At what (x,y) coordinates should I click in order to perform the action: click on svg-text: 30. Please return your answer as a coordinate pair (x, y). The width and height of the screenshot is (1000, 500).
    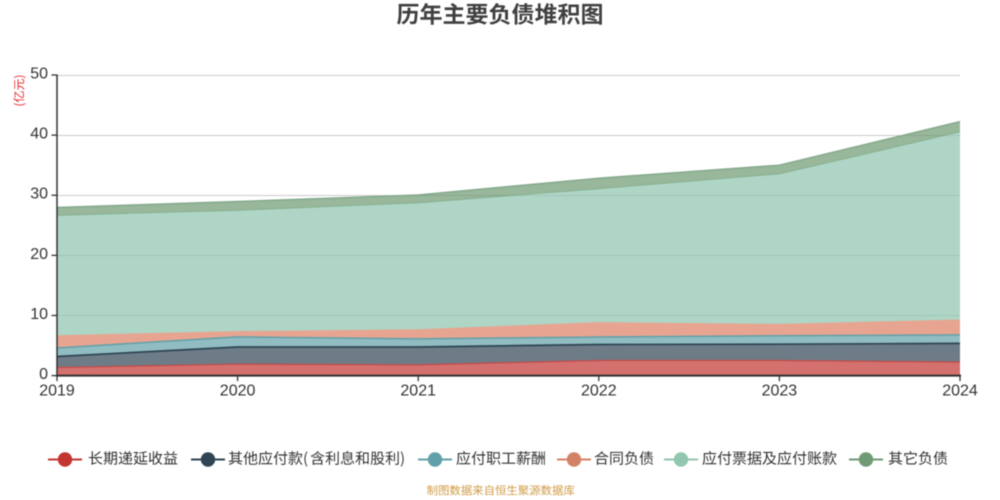
    Looking at the image, I should click on (39, 194).